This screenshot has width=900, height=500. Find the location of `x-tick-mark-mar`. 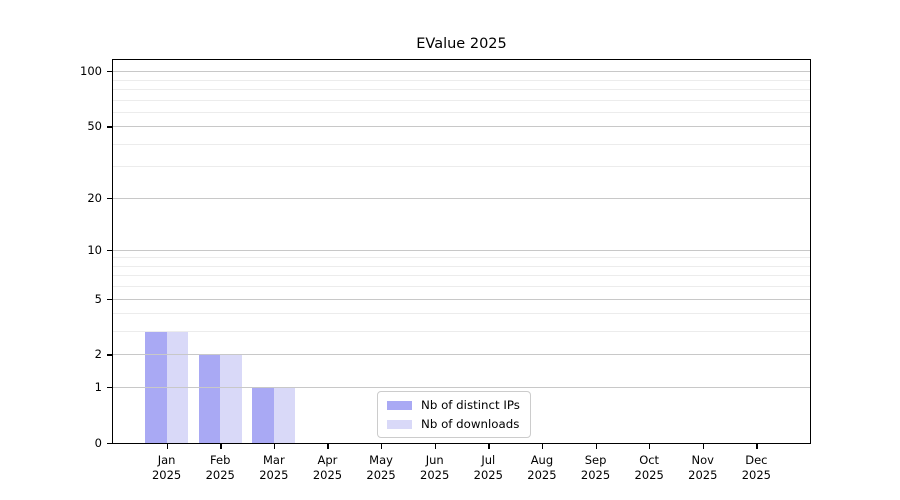

x-tick-mark-mar is located at coordinates (274, 446).